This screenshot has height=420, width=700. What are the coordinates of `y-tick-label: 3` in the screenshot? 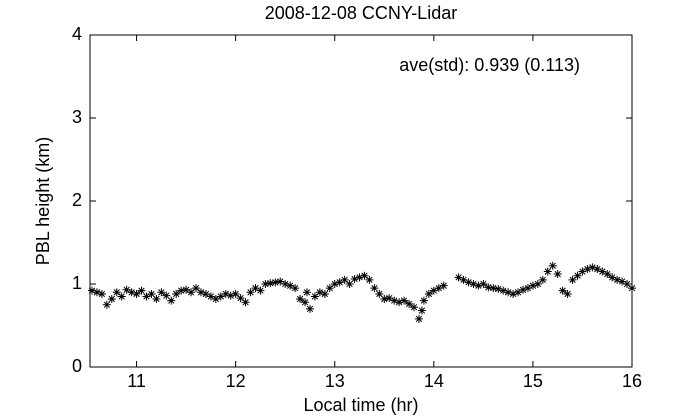 It's located at (77, 117).